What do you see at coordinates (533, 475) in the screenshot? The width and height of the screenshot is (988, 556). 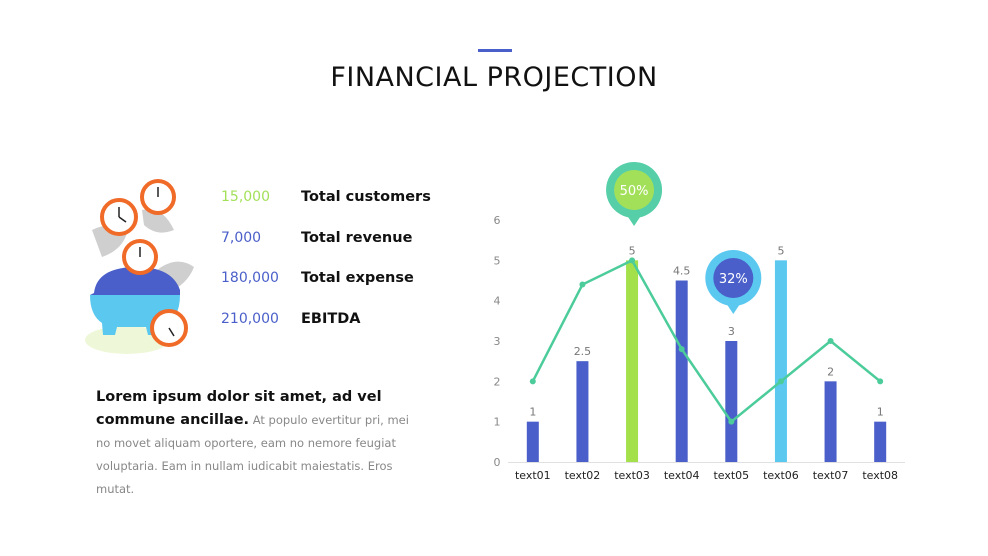 I see `x-tick-label: text01` at bounding box center [533, 475].